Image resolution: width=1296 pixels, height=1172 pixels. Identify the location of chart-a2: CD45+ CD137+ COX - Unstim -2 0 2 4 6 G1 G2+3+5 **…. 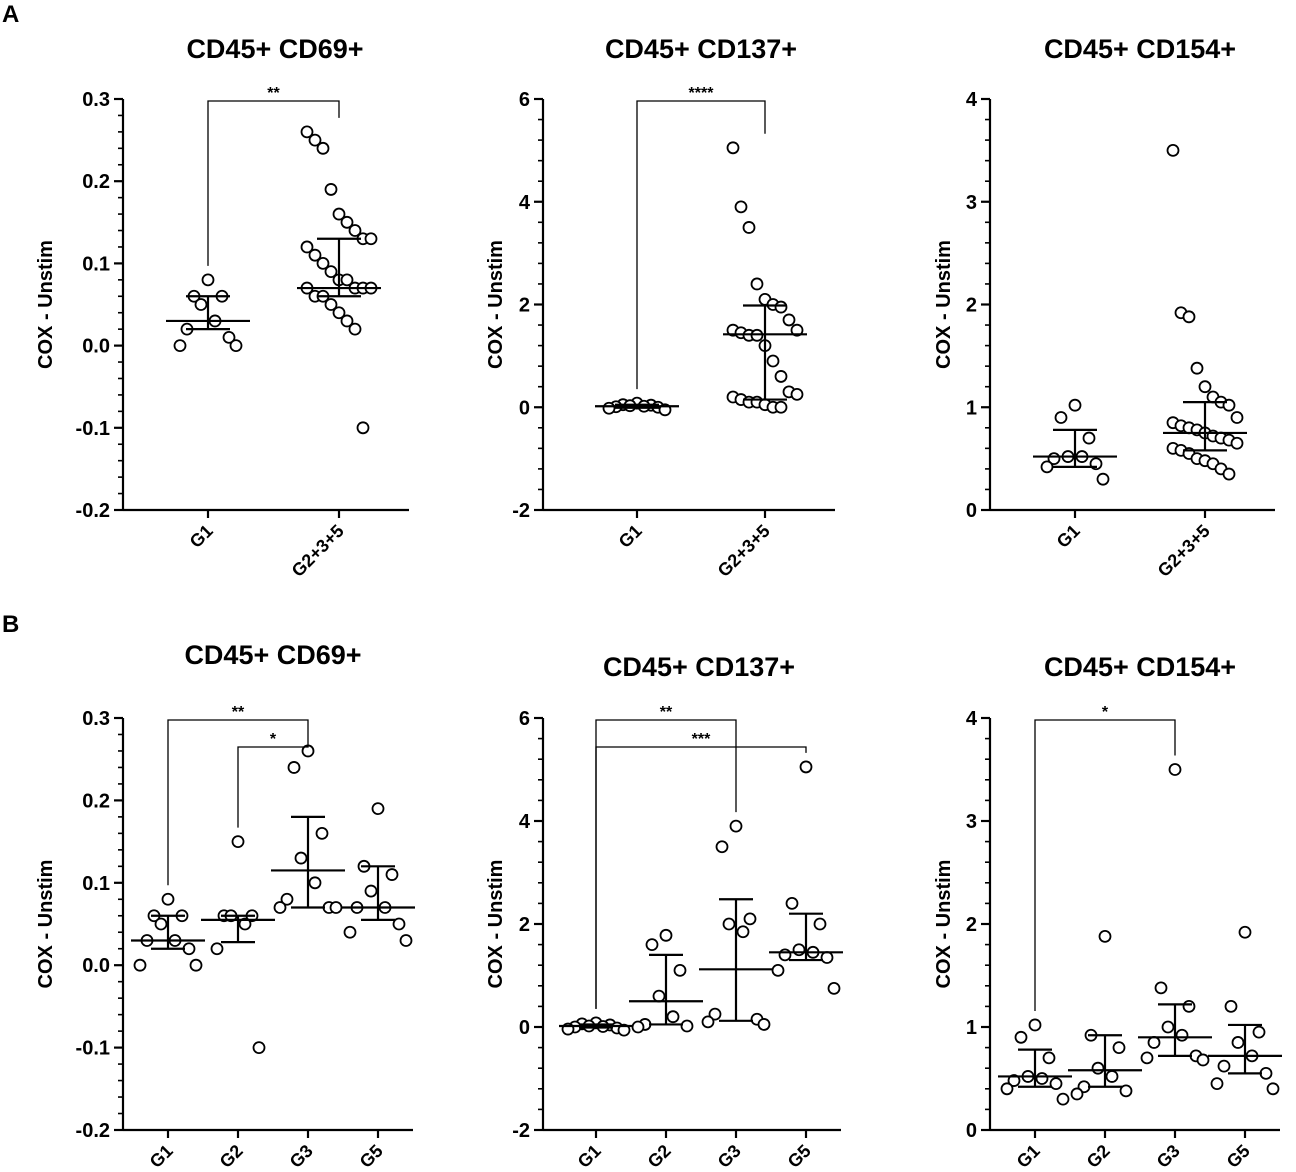
(660, 307).